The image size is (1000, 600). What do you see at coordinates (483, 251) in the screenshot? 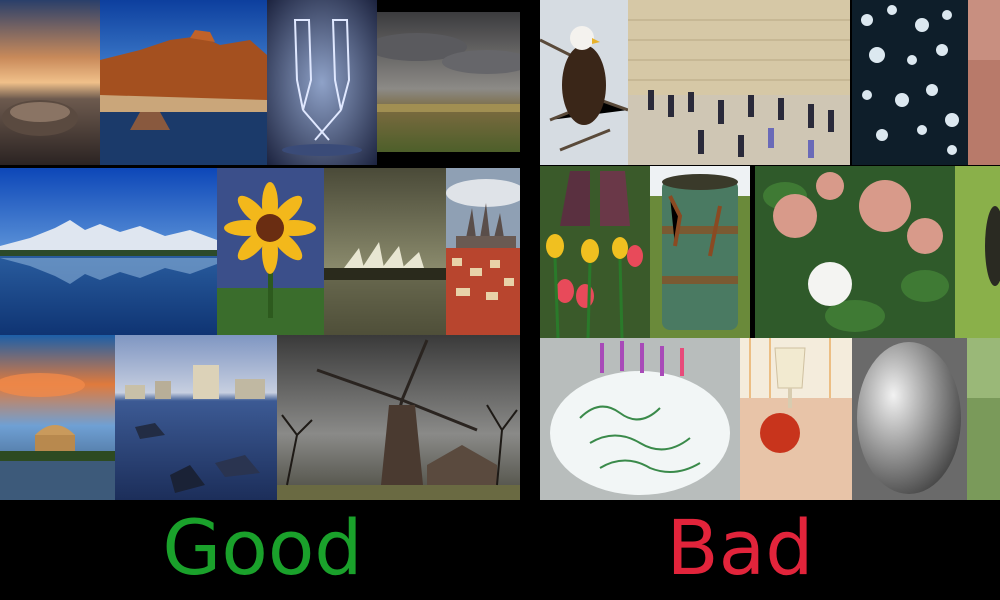
I see `photo-castle-city` at bounding box center [483, 251].